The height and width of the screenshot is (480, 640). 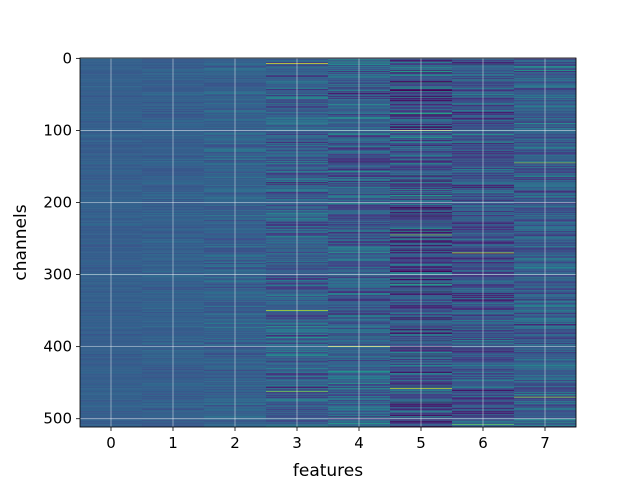 What do you see at coordinates (359, 443) in the screenshot?
I see `x-tick-label: 4` at bounding box center [359, 443].